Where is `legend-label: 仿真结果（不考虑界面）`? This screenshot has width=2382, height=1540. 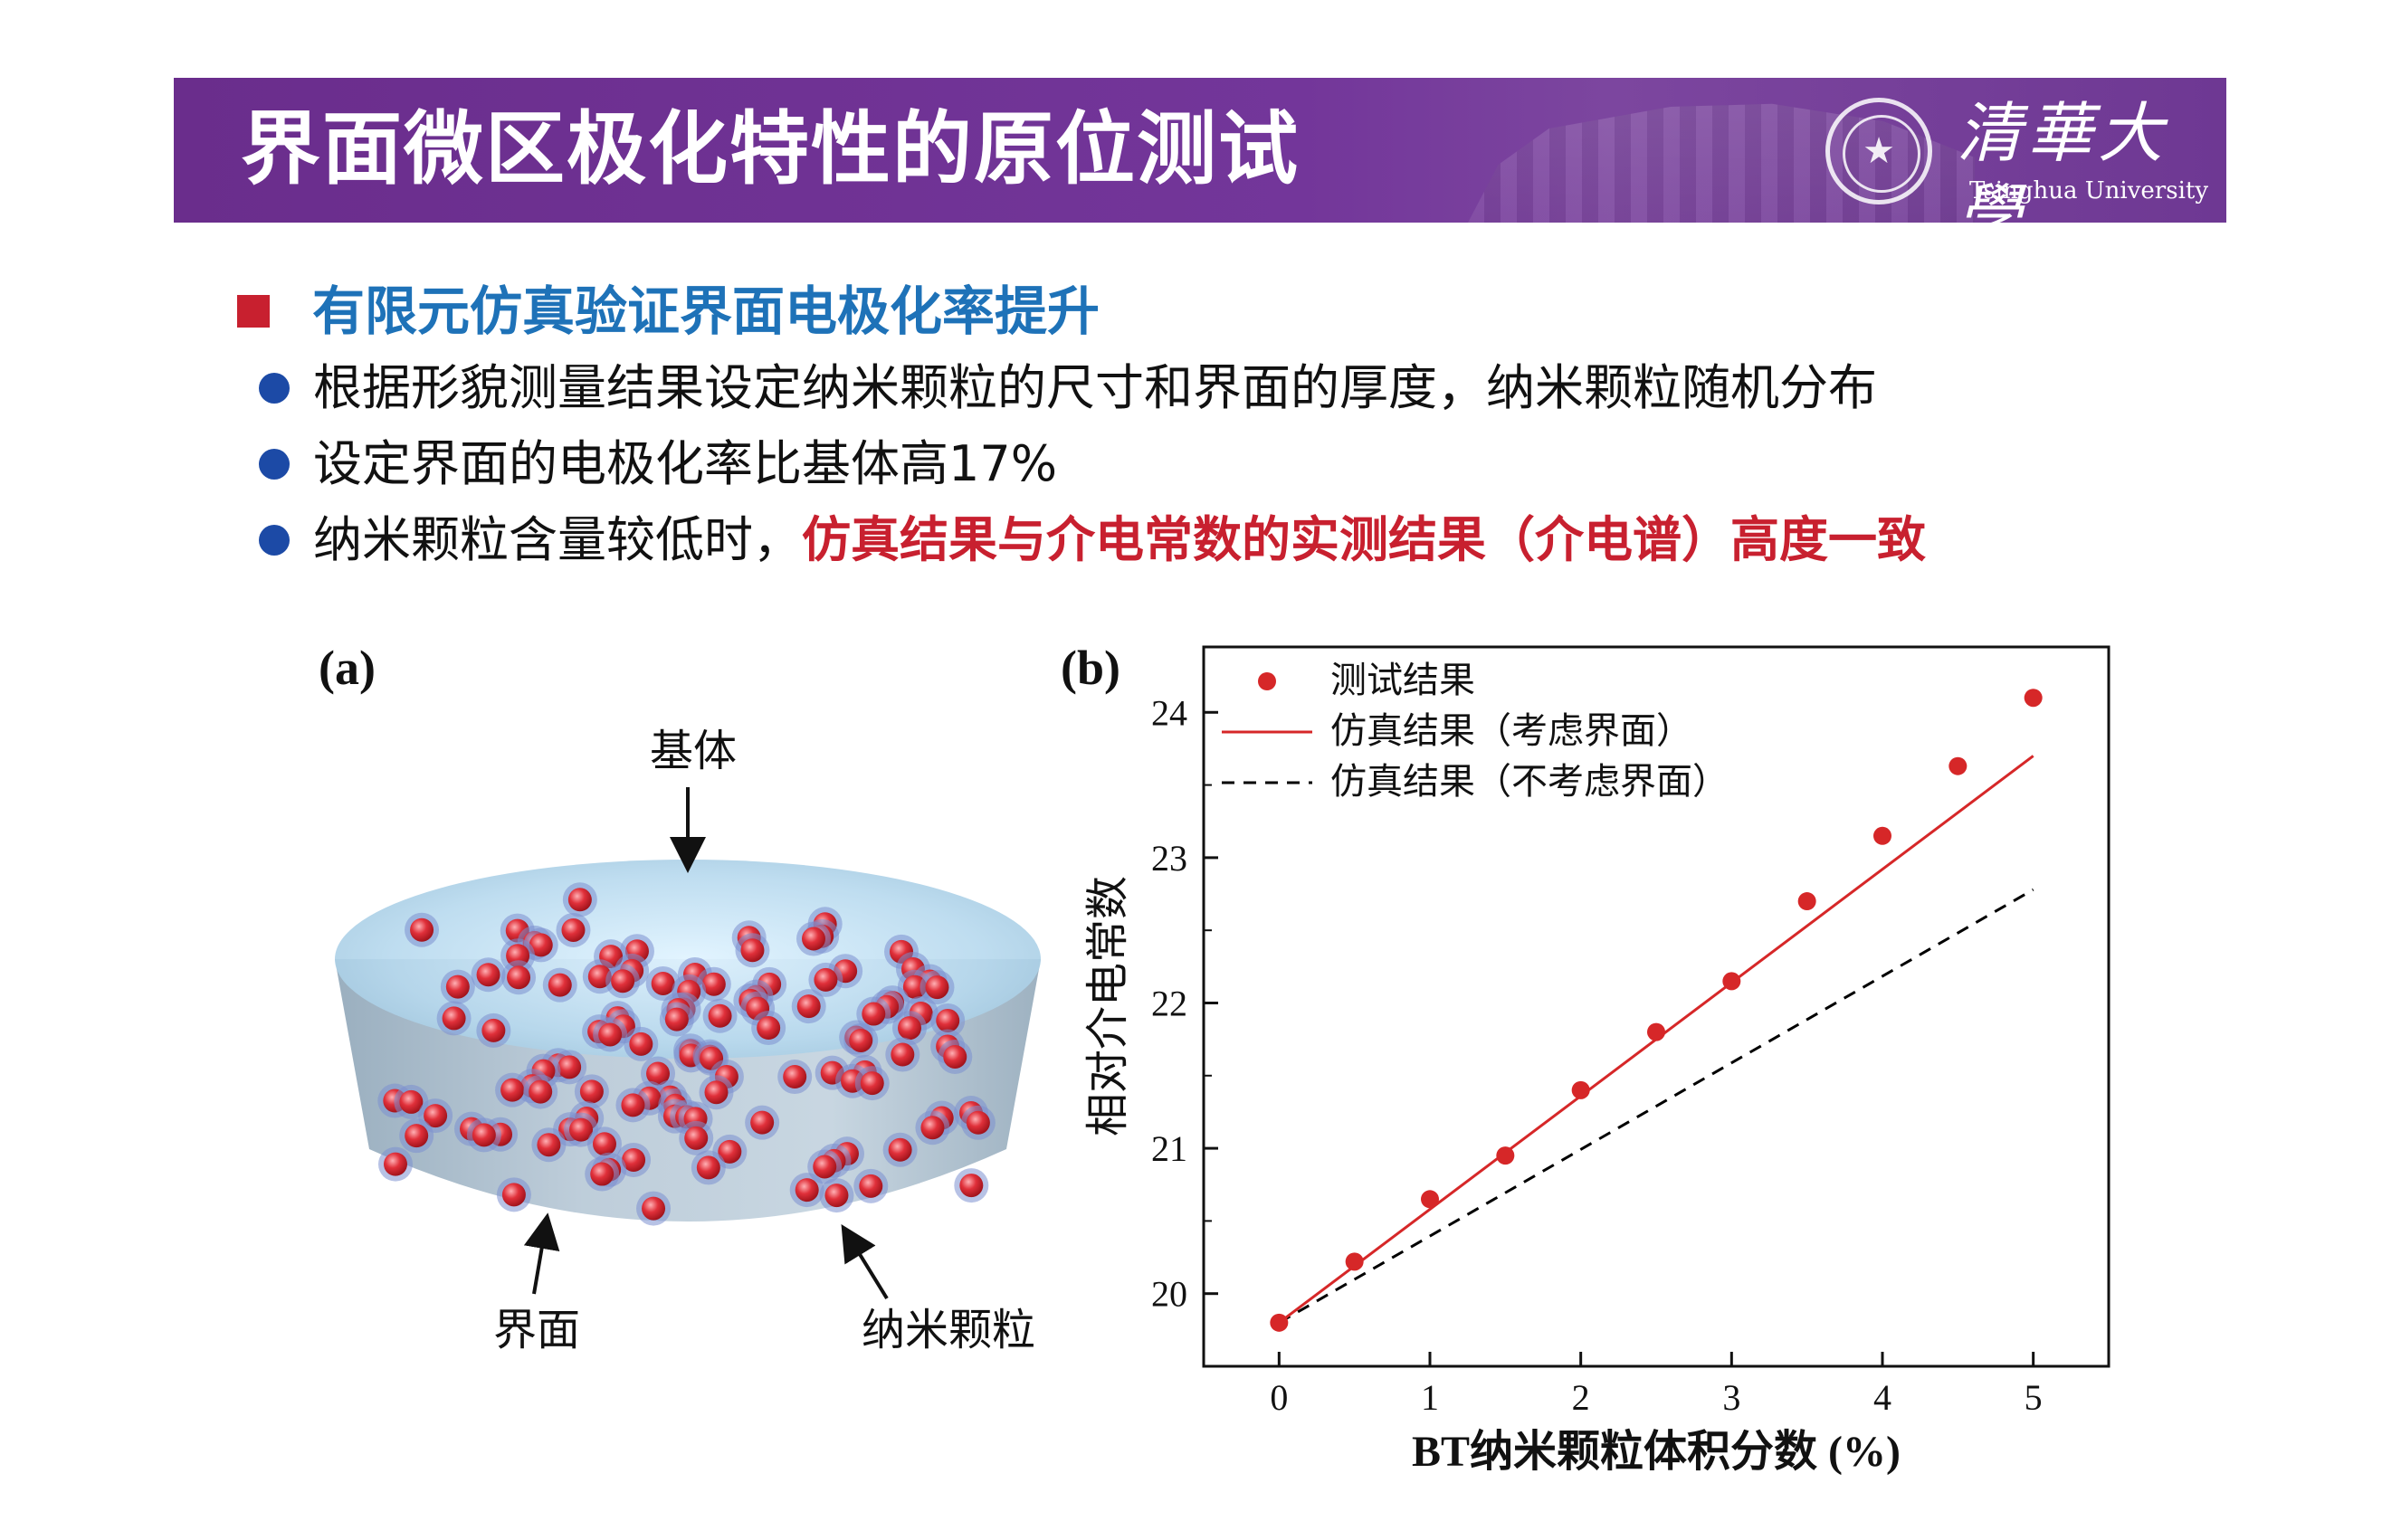 legend-label: 仿真结果（不考虑界面） is located at coordinates (1529, 782).